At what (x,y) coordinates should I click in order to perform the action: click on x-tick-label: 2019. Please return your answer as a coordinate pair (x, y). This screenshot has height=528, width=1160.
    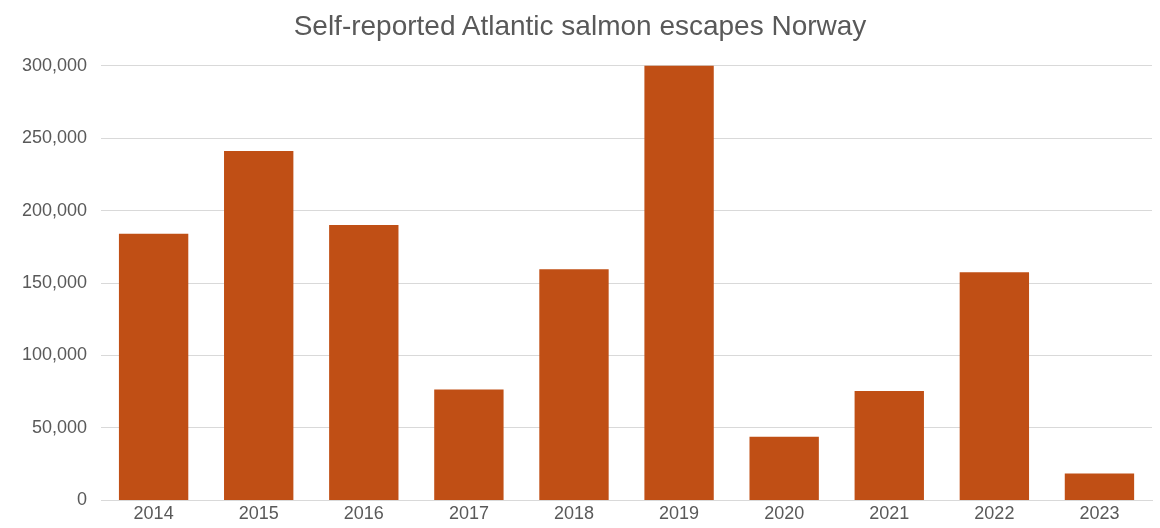
    Looking at the image, I should click on (679, 513).